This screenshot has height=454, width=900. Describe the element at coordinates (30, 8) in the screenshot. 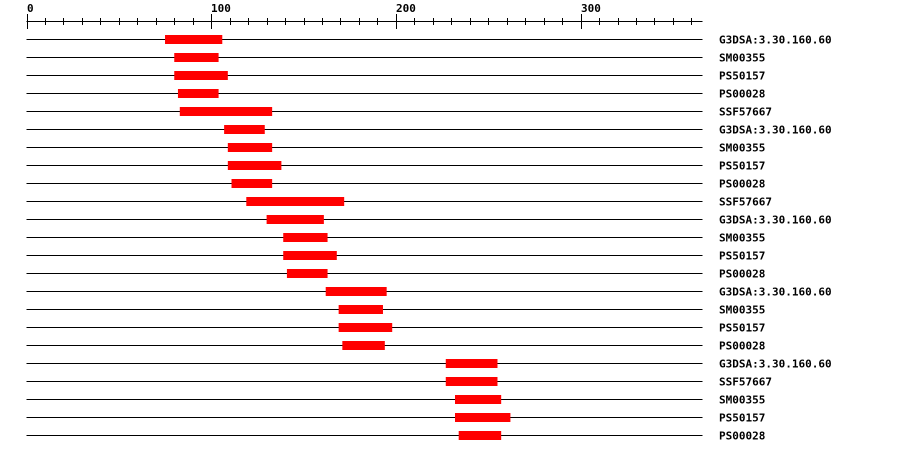

I see `tick-label: 0` at that location.